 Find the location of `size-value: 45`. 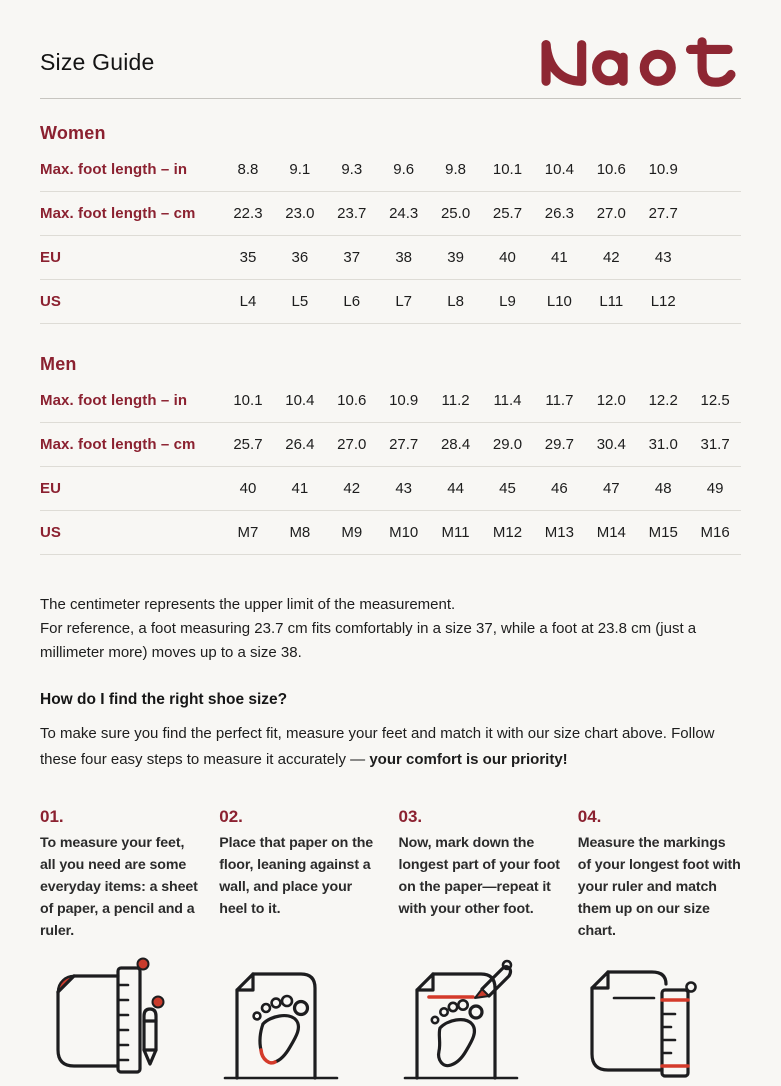

size-value: 45 is located at coordinates (507, 488).